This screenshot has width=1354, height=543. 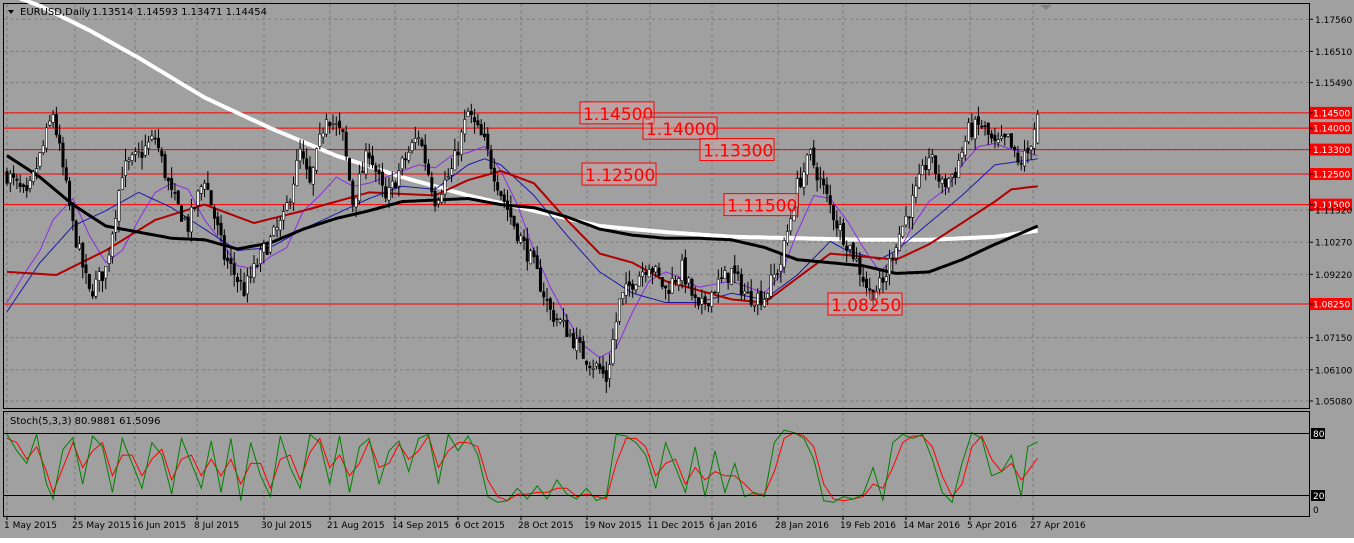 What do you see at coordinates (179, 12) in the screenshot?
I see `ohlc-values: 1.13514 1.14593 1.13471 1.14454` at bounding box center [179, 12].